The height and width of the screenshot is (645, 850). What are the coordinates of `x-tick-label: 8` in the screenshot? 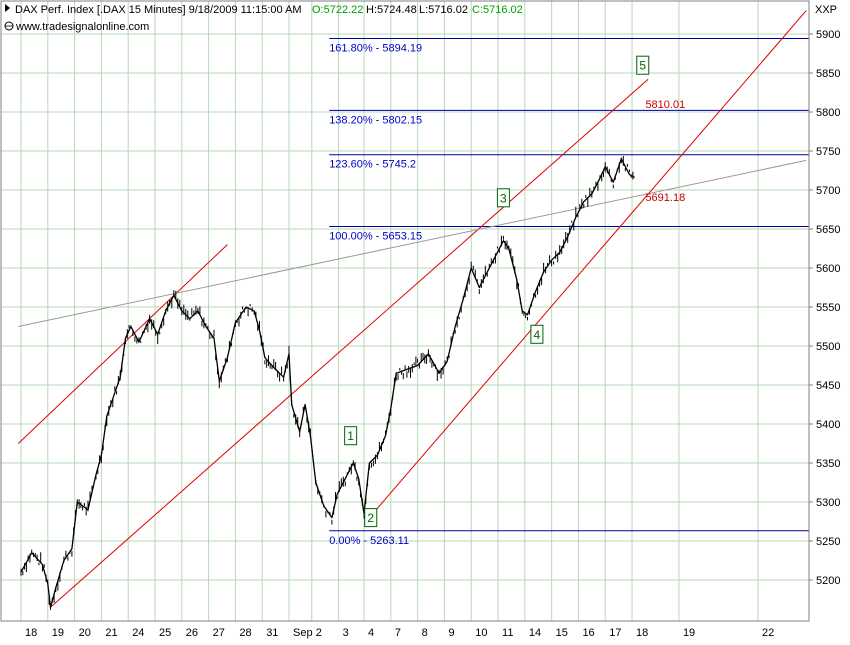 It's located at (425, 633).